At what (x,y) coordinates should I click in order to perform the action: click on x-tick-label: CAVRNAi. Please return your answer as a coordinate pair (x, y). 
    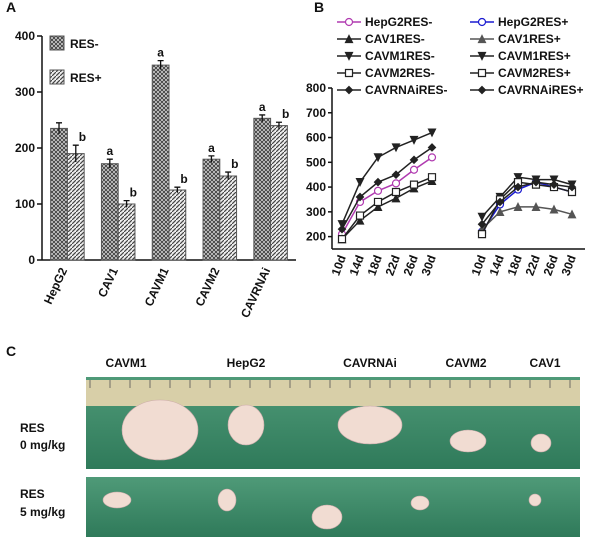
    Looking at the image, I should click on (255, 292).